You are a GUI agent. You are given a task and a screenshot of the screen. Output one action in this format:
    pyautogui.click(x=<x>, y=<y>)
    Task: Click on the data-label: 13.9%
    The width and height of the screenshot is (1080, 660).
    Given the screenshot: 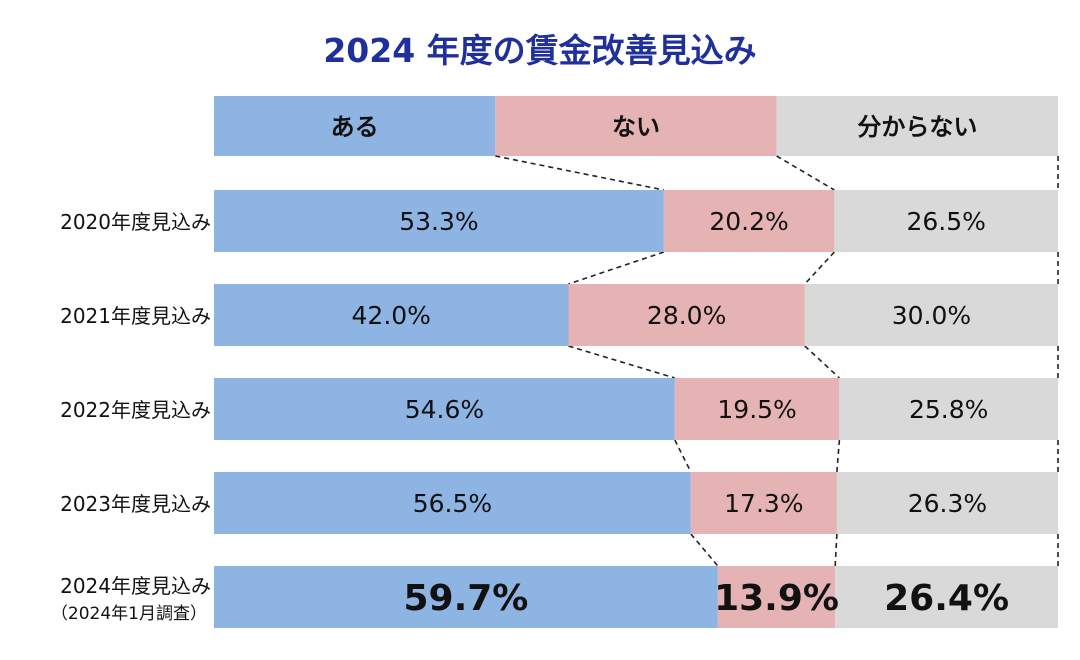 What is the action you would take?
    pyautogui.click(x=776, y=598)
    